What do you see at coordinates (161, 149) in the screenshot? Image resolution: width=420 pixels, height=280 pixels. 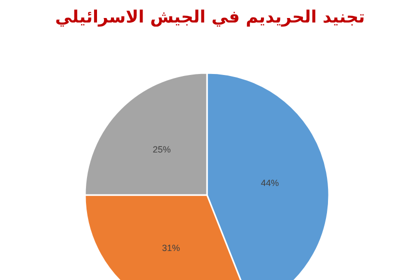 I see `data-label: 25%` at bounding box center [161, 149].